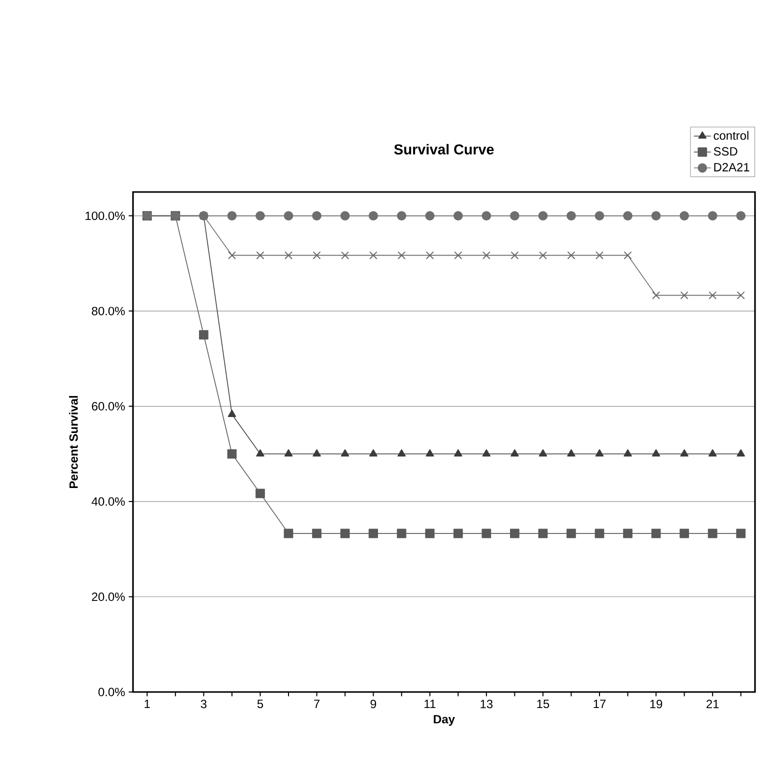 The image size is (759, 772). Describe the element at coordinates (317, 704) in the screenshot. I see `x-tick-label: 7` at that location.